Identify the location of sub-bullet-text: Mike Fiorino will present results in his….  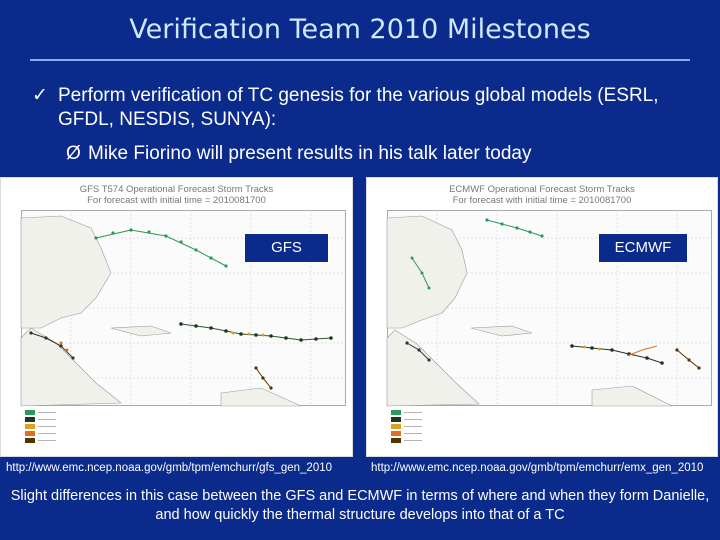
(310, 153).